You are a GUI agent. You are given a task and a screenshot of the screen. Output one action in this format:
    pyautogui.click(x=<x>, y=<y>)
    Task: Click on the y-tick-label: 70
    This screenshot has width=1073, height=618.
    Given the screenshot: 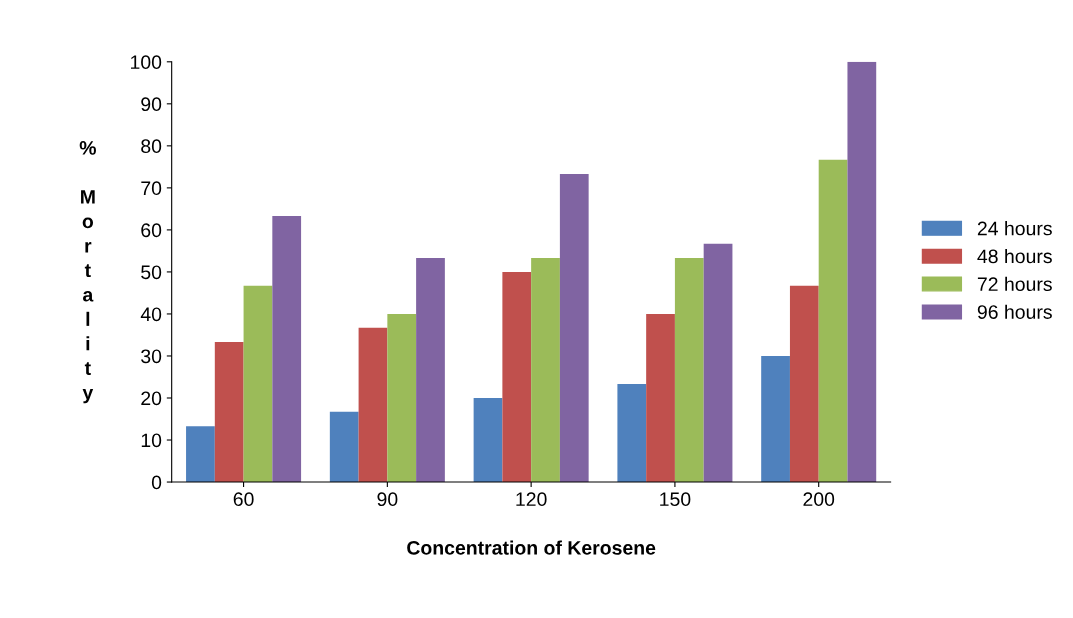 What is the action you would take?
    pyautogui.click(x=151, y=188)
    